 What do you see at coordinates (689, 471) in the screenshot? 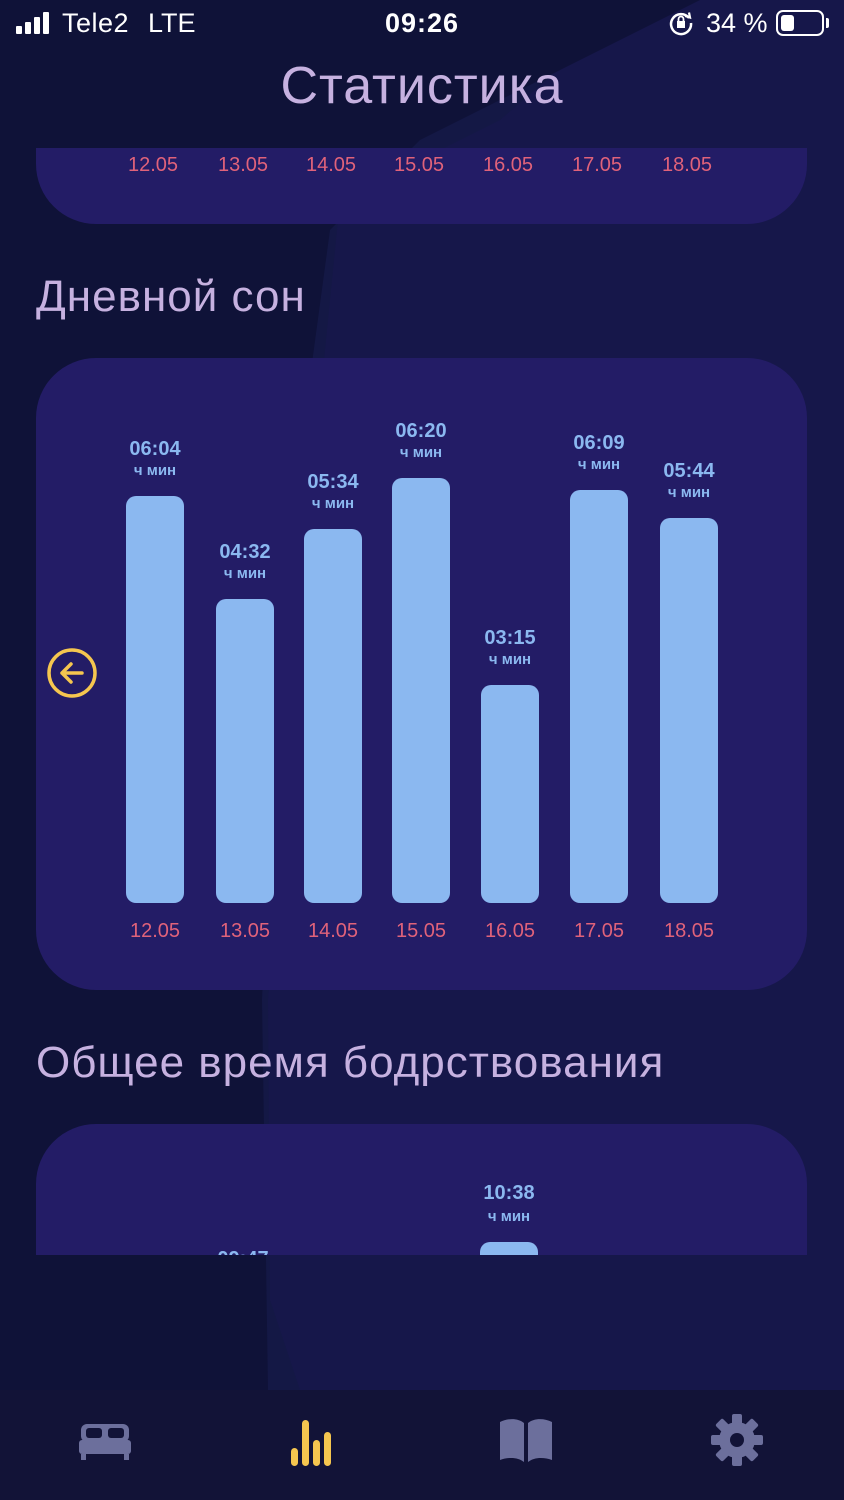
I see `bar-value-label: 05:44` at bounding box center [689, 471].